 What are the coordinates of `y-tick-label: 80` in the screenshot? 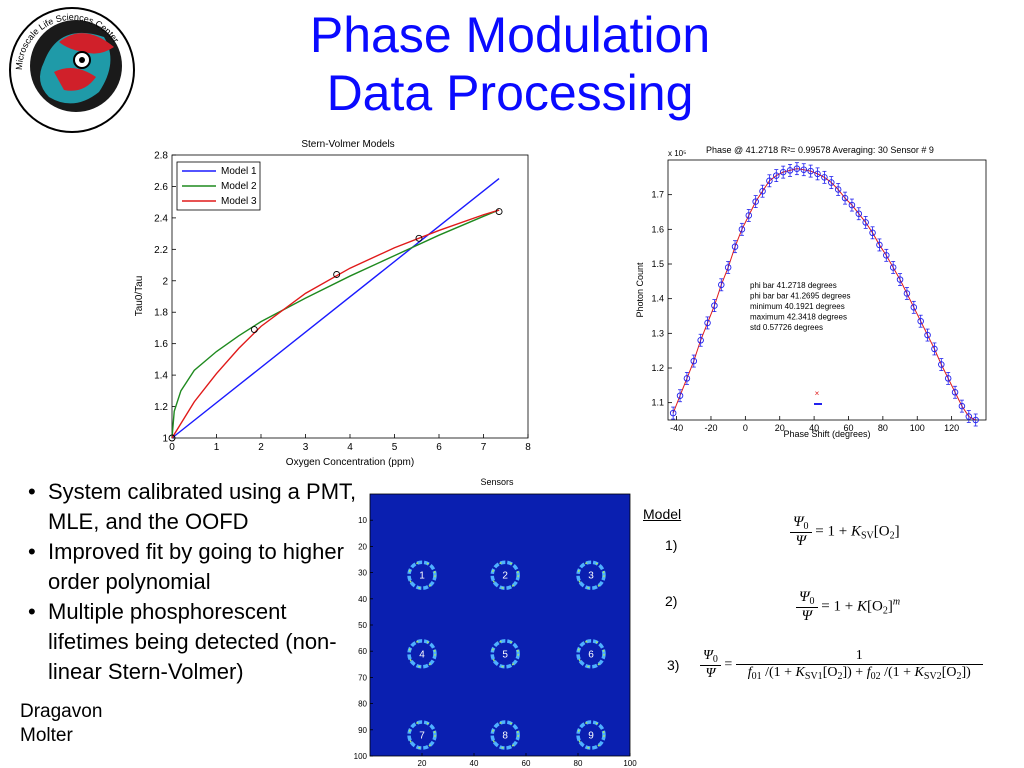 It's located at (362, 704).